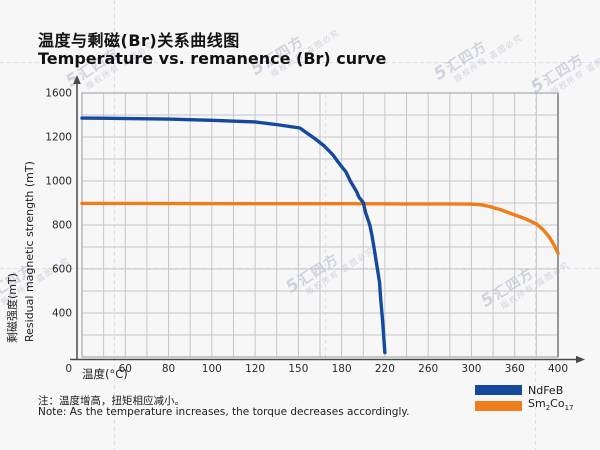 This screenshot has height=450, width=600. Describe the element at coordinates (546, 390) in the screenshot. I see `legend-label-ndfeb: NdFeB` at that location.